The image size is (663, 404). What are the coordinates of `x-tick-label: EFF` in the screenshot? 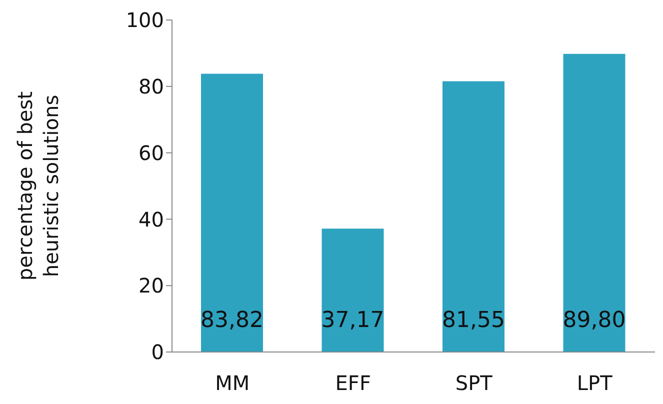 It's located at (353, 383).